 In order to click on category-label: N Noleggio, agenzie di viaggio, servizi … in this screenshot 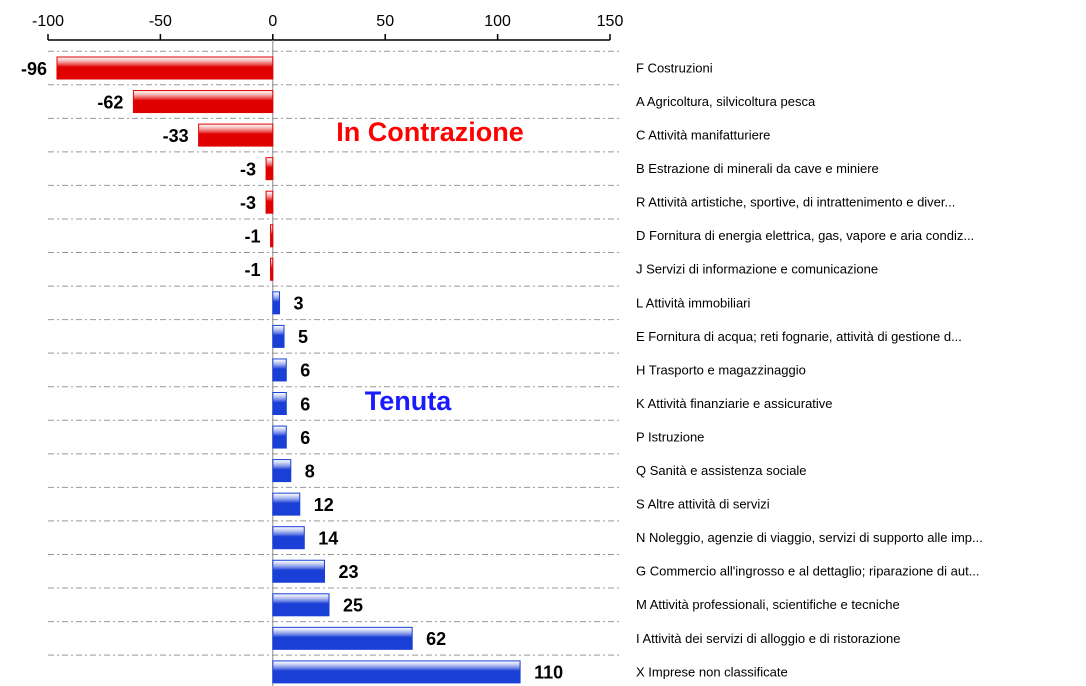, I will do `click(809, 537)`.